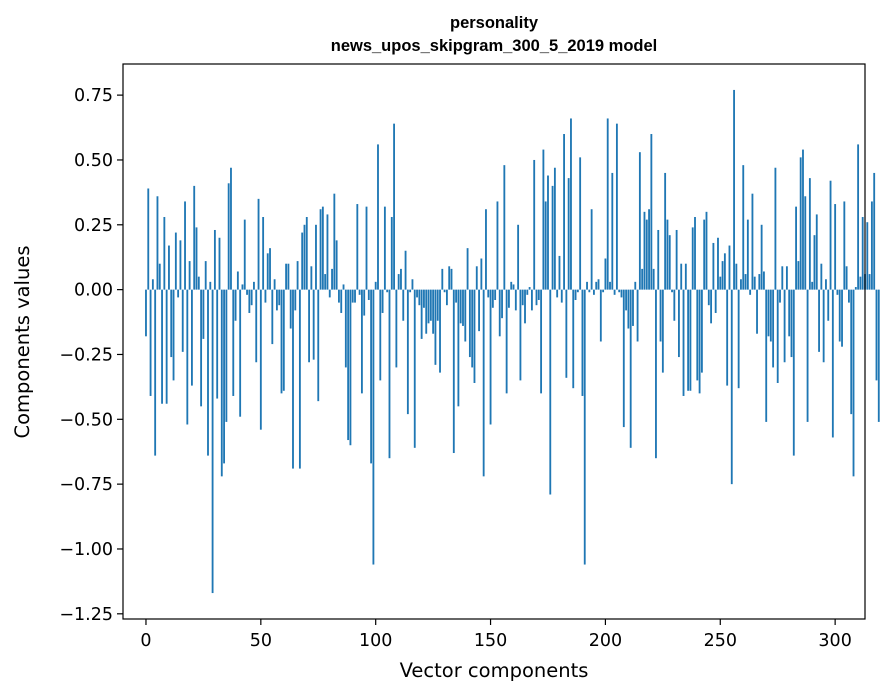  I want to click on x-axis: 0 50 100 150 200 250 300, so click(496, 635).